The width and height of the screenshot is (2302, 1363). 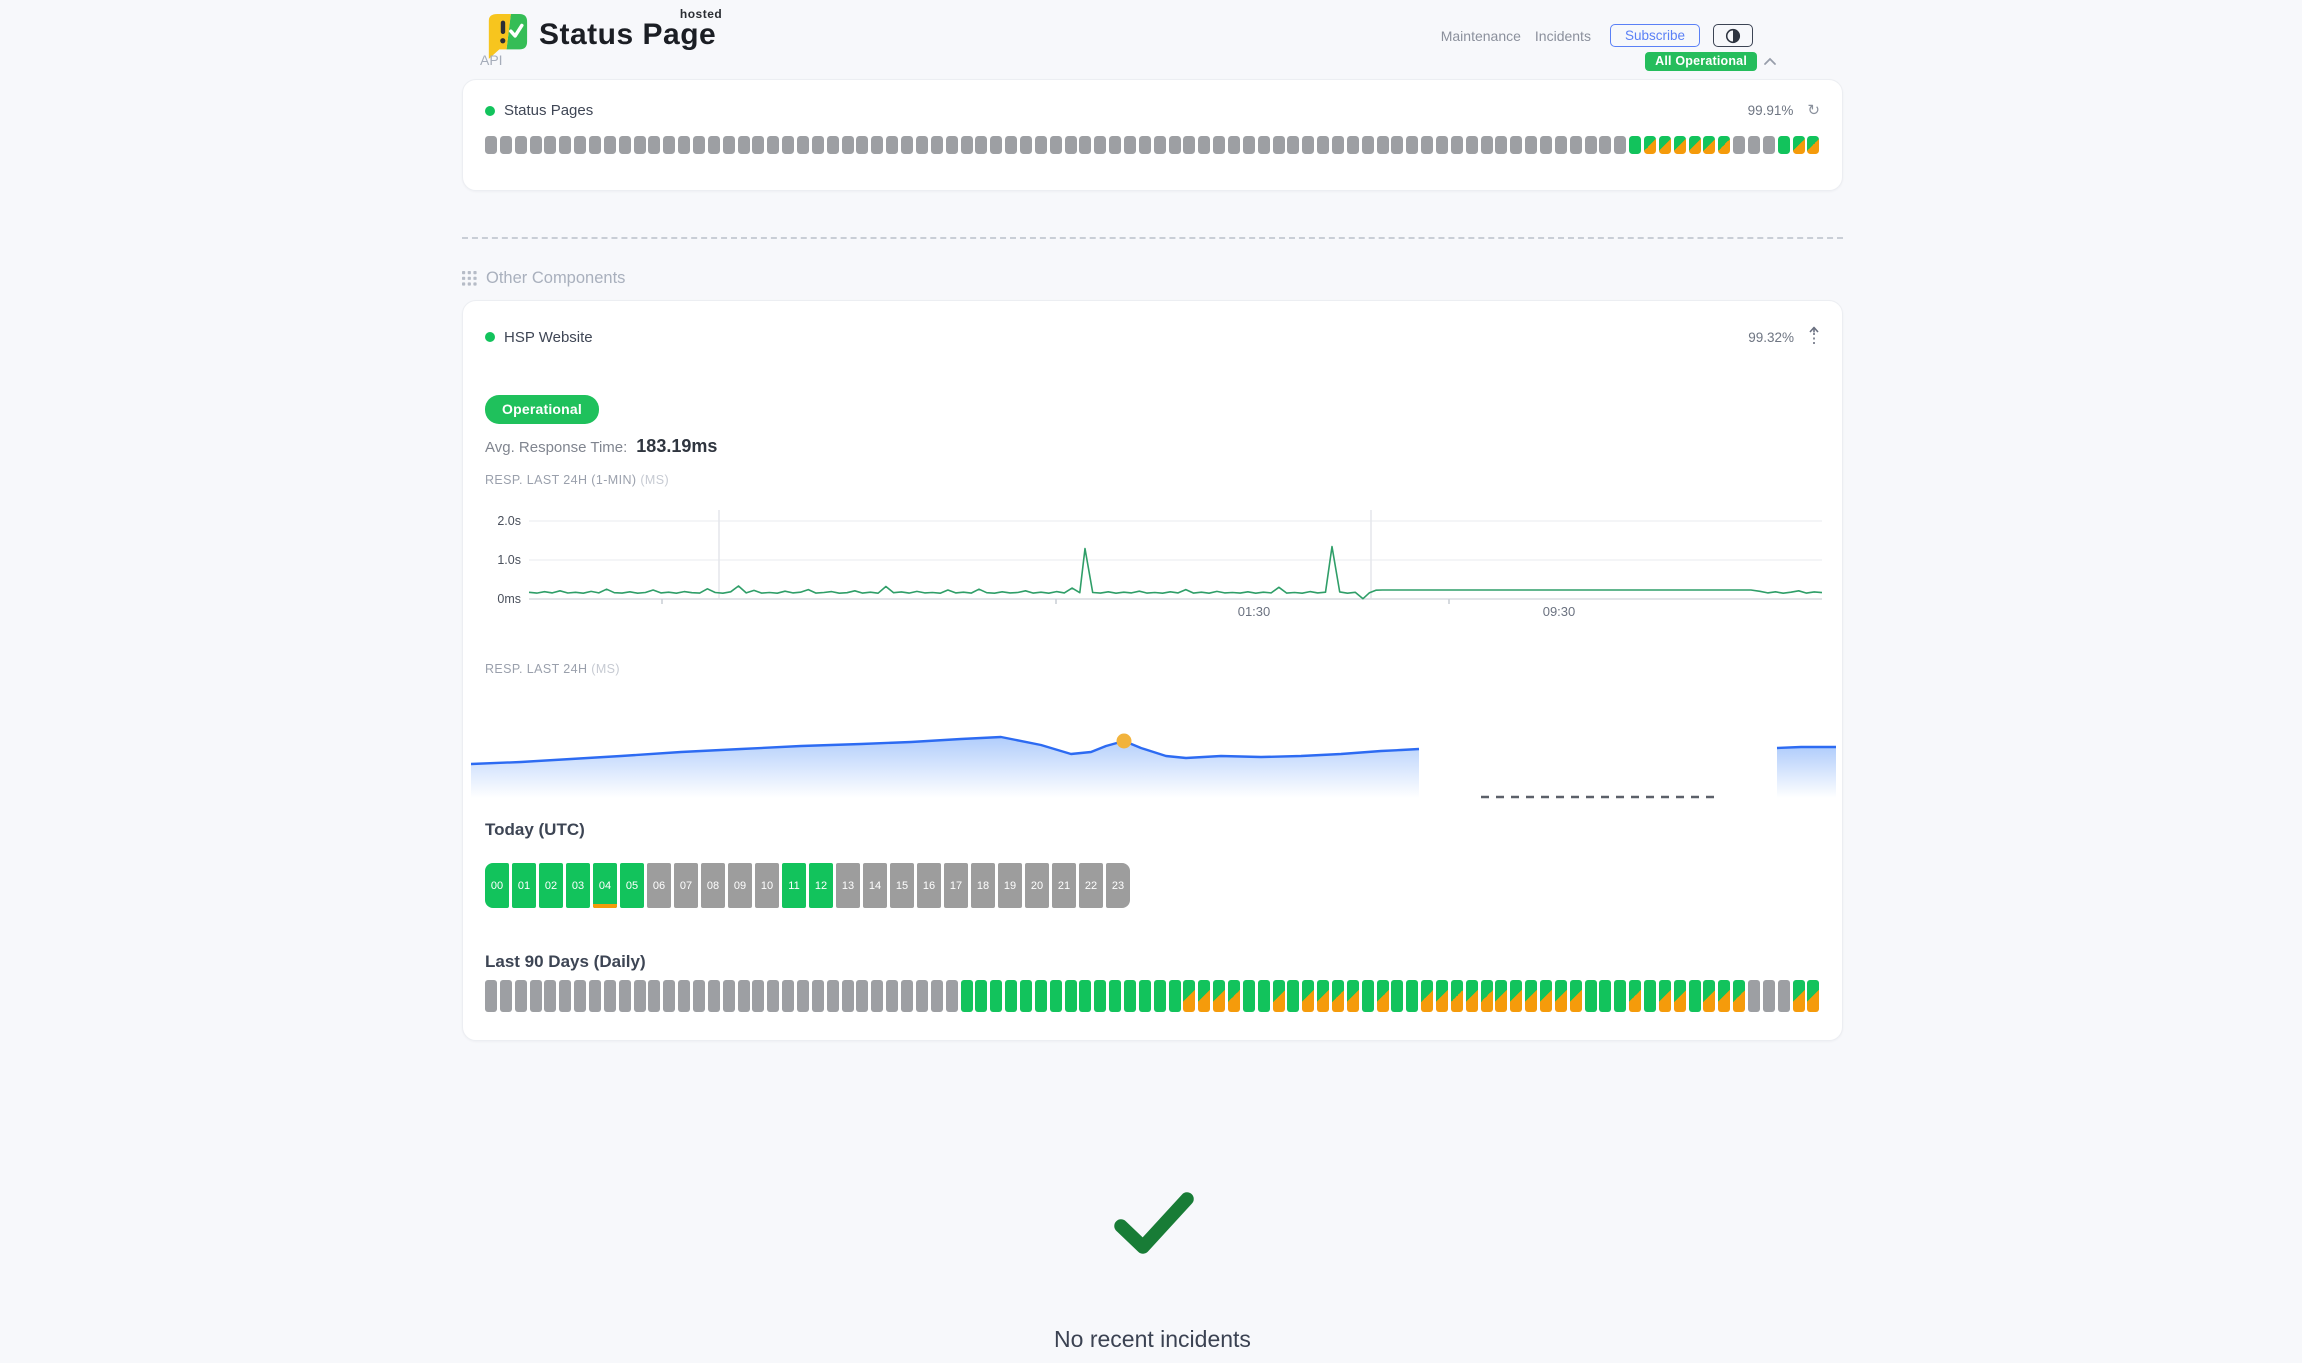 I want to click on hour-block-12: 12, so click(x=821, y=885).